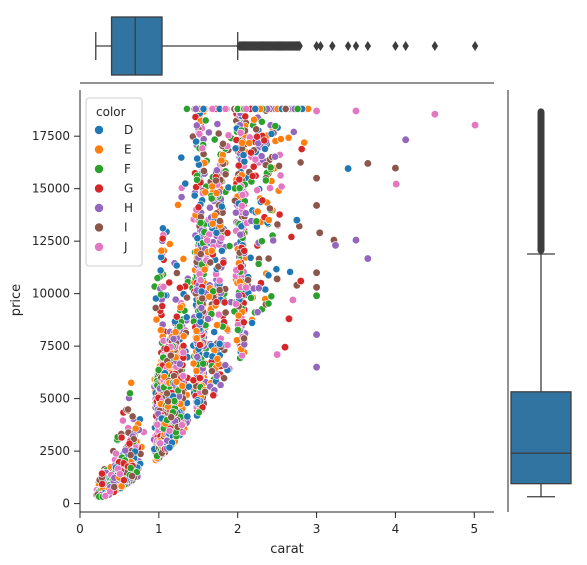 The width and height of the screenshot is (587, 565). Describe the element at coordinates (541, 181) in the screenshot. I see `right-box-outliers` at that location.